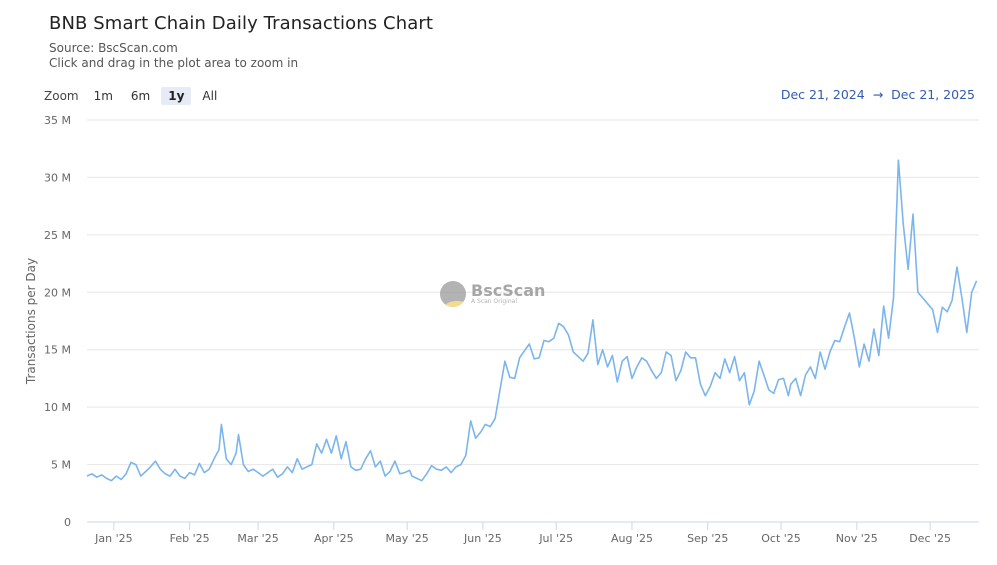 Image resolution: width=997 pixels, height=565 pixels. What do you see at coordinates (57, 407) in the screenshot?
I see `svg-text: 10 M` at bounding box center [57, 407].